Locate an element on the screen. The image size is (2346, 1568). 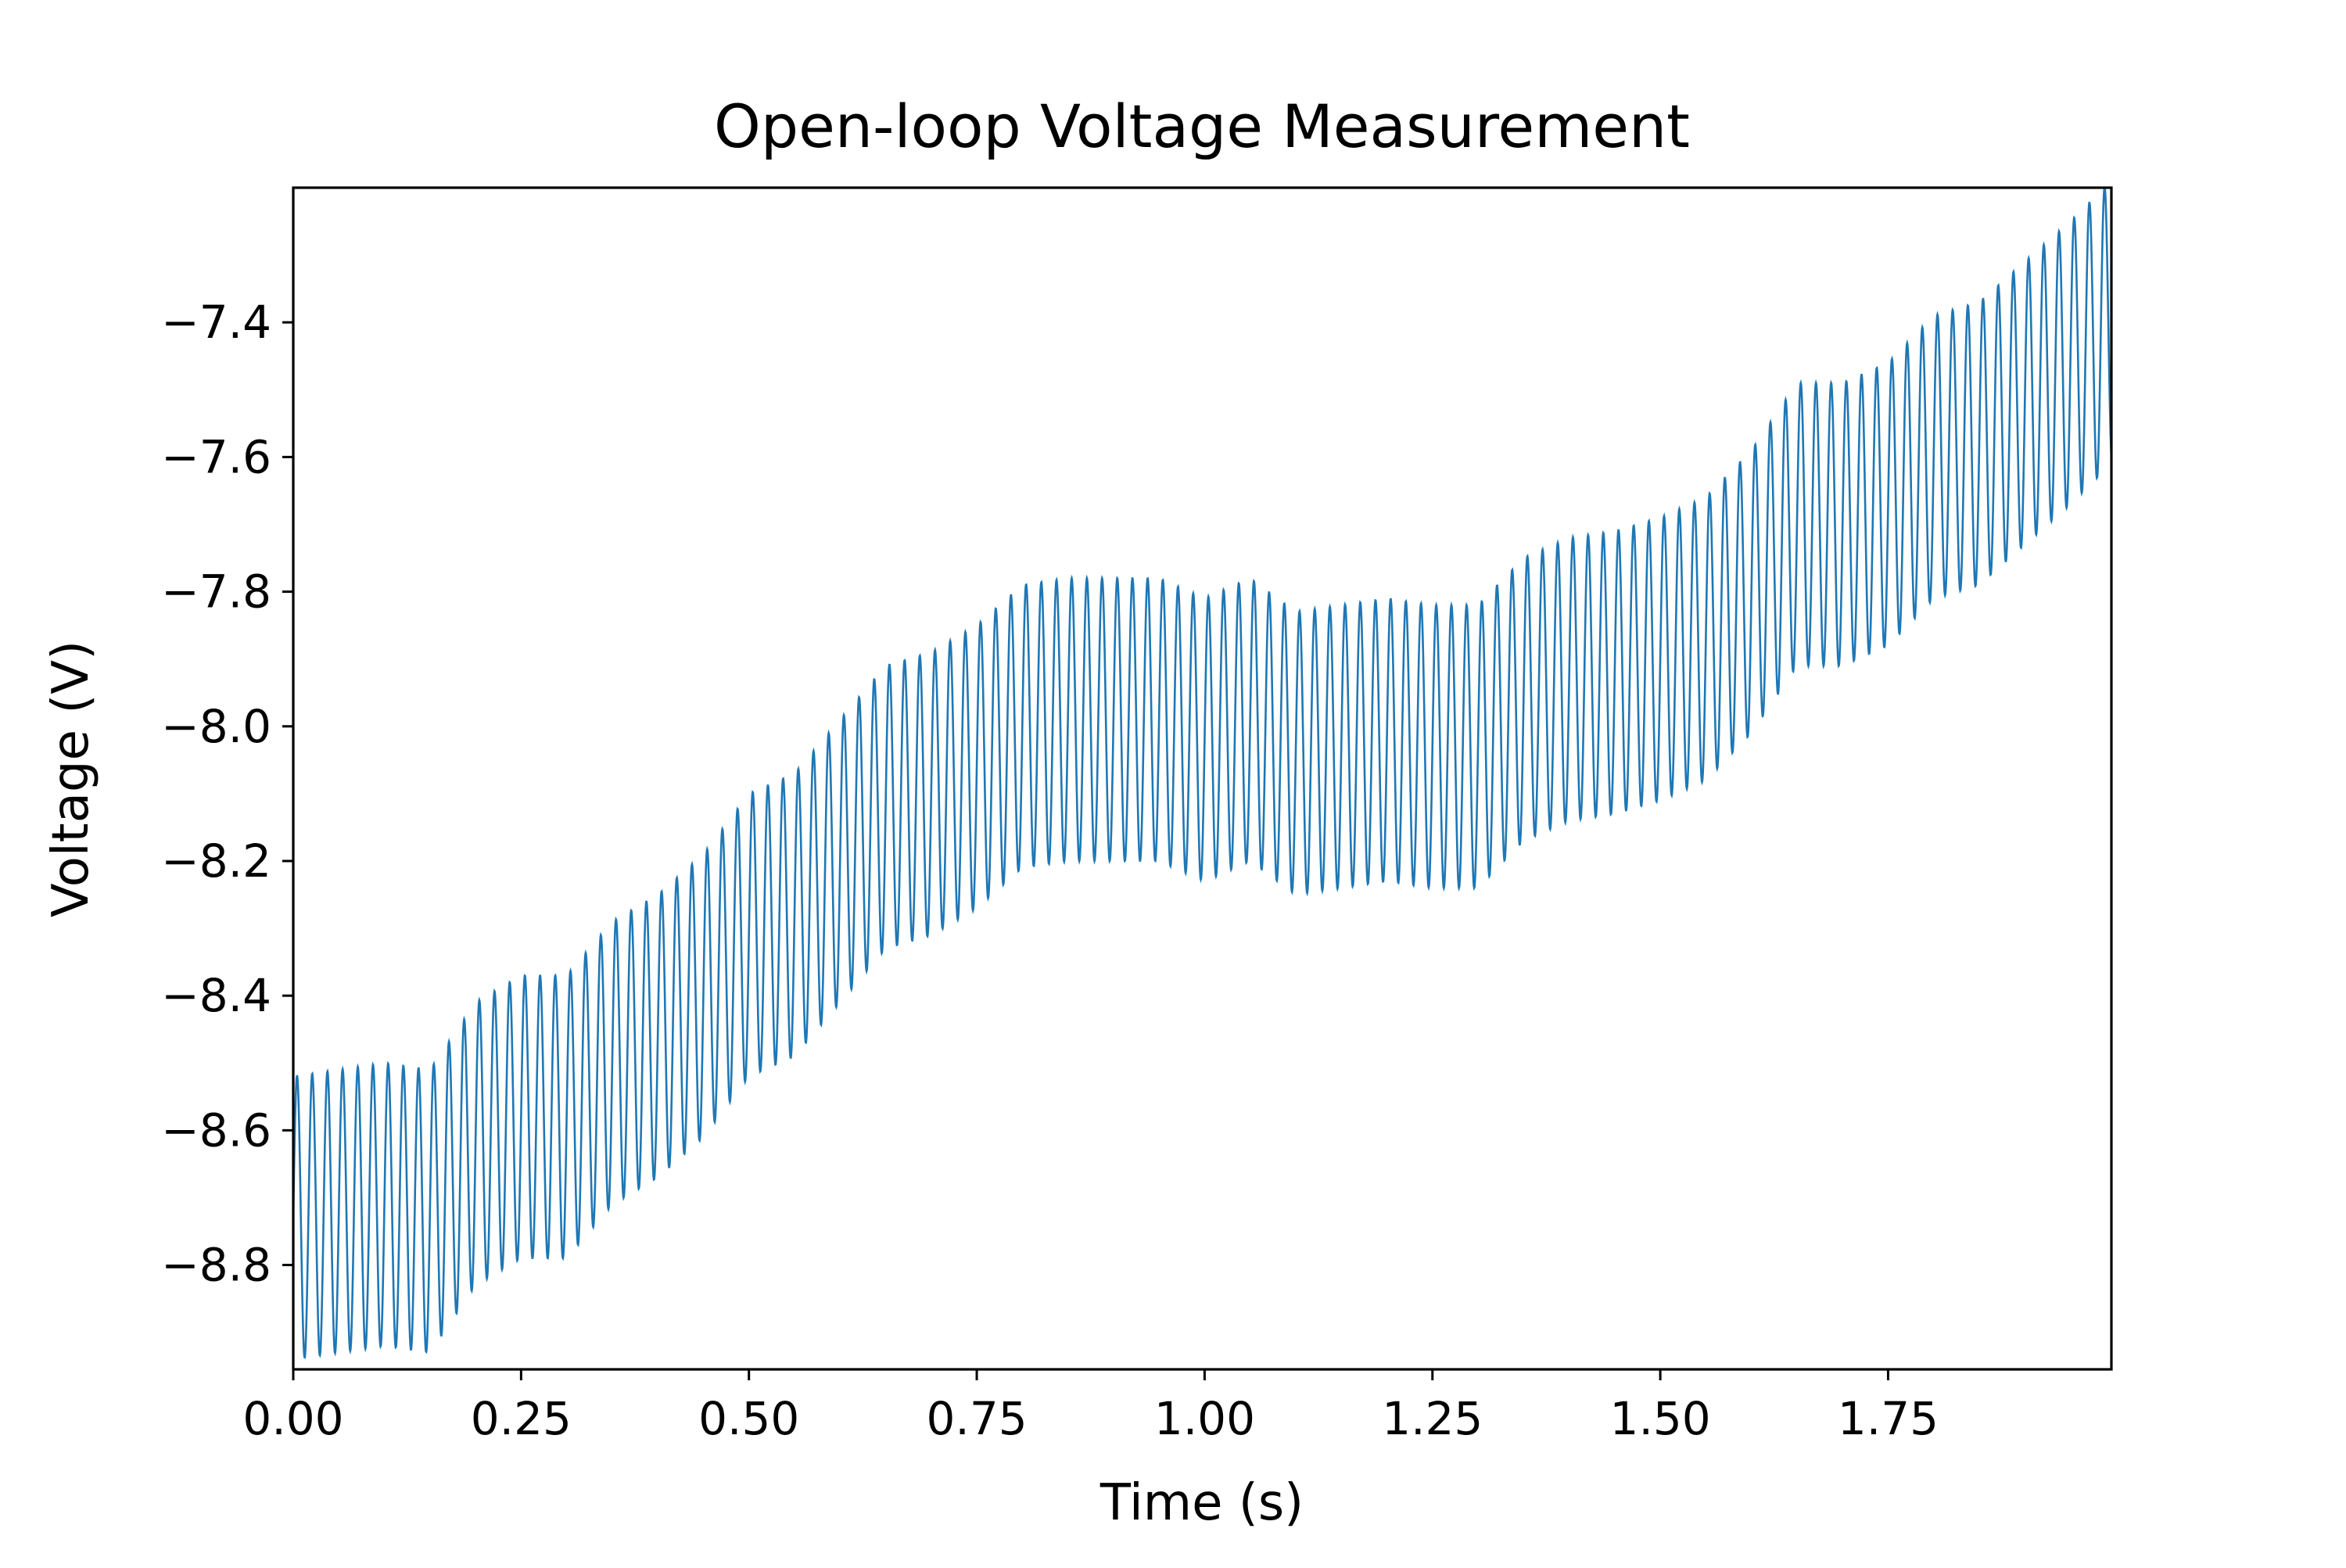
y-tick-label: −7.4 is located at coordinates (216, 322).